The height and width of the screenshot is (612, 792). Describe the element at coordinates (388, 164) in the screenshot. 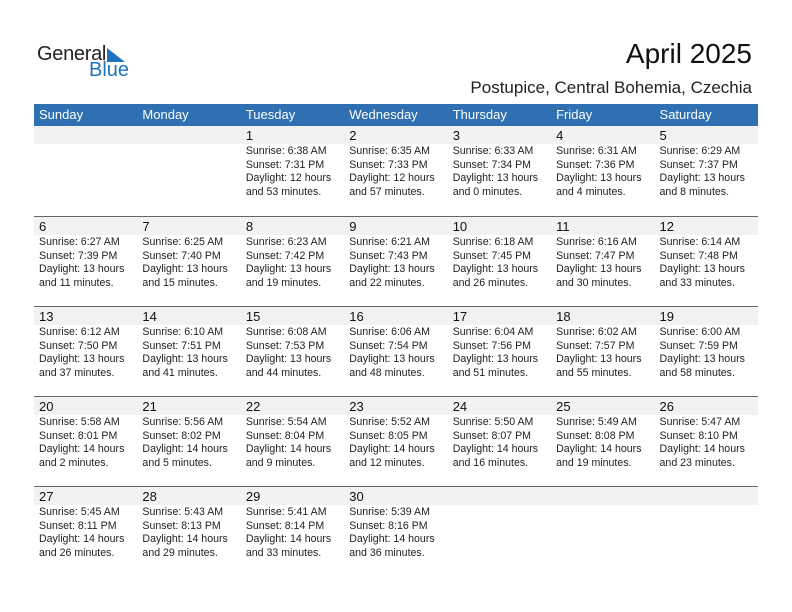

I see `sunset-text: Sunset: 7:33 PM` at that location.